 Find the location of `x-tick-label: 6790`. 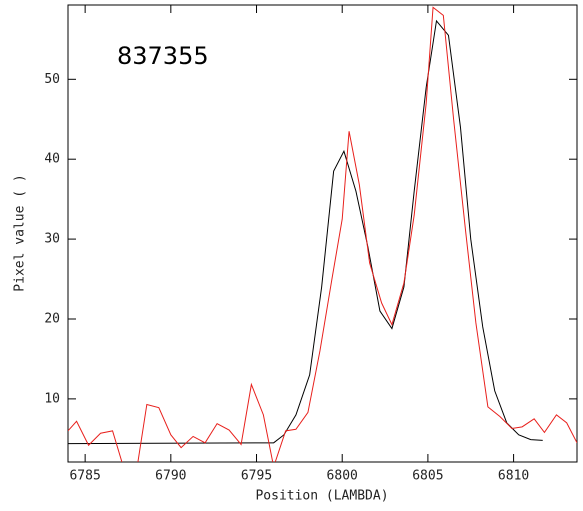

x-tick-label: 6790 is located at coordinates (170, 476).